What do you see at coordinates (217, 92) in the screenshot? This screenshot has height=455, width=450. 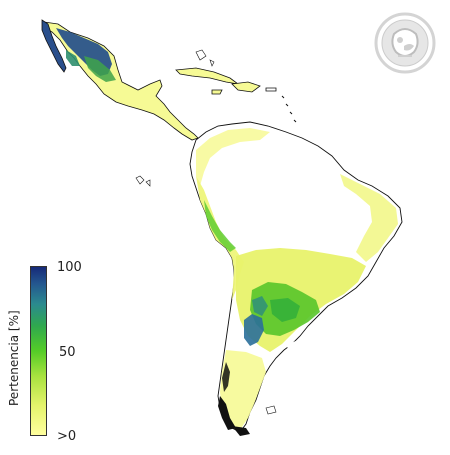 I see `jamaica` at bounding box center [217, 92].